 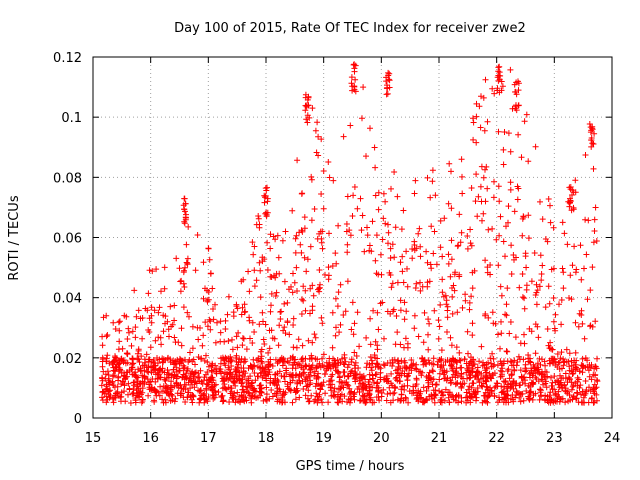 What do you see at coordinates (496, 438) in the screenshot?
I see `x-tick-label: 22` at bounding box center [496, 438].